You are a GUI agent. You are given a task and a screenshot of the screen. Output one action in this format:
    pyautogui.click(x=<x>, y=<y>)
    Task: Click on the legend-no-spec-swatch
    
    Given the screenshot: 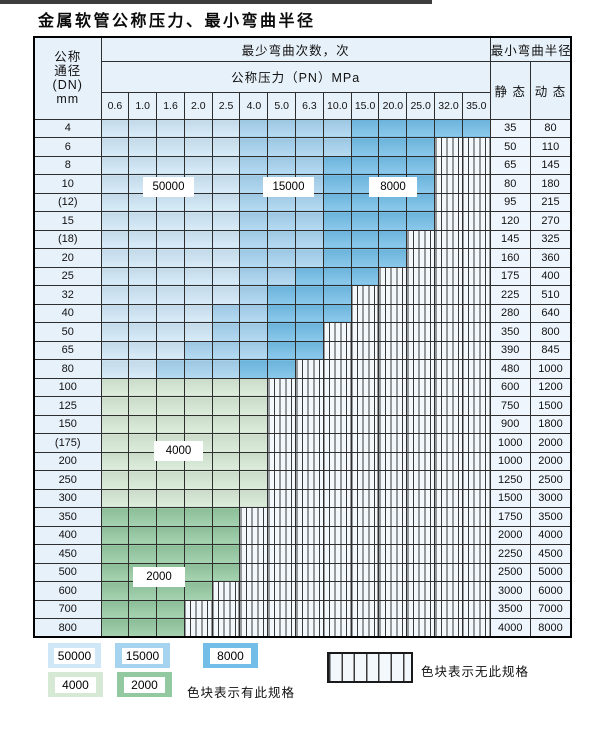 What is the action you would take?
    pyautogui.click(x=370, y=667)
    